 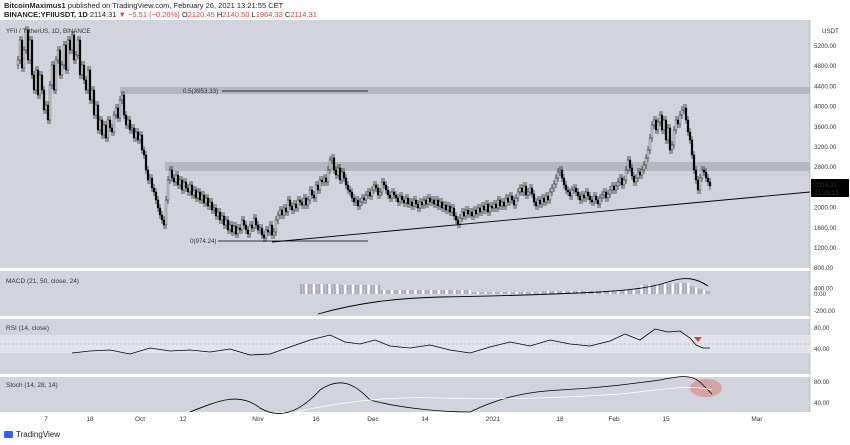 I want to click on price-axis-label: 4400.00, so click(x=825, y=86).